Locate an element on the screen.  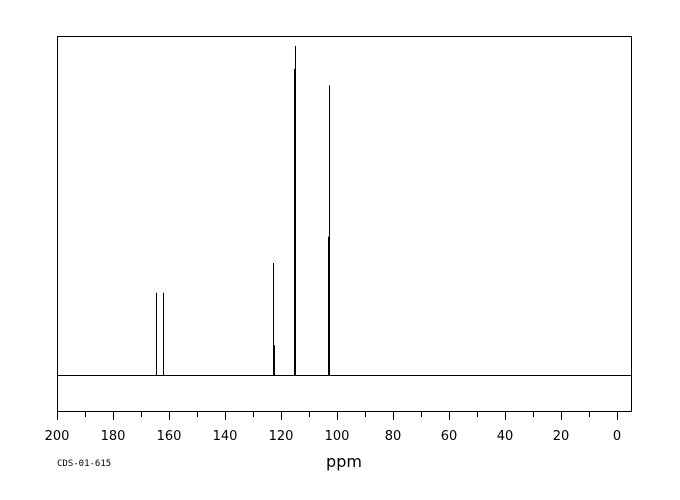
x-axis-ticks is located at coordinates (337, 415).